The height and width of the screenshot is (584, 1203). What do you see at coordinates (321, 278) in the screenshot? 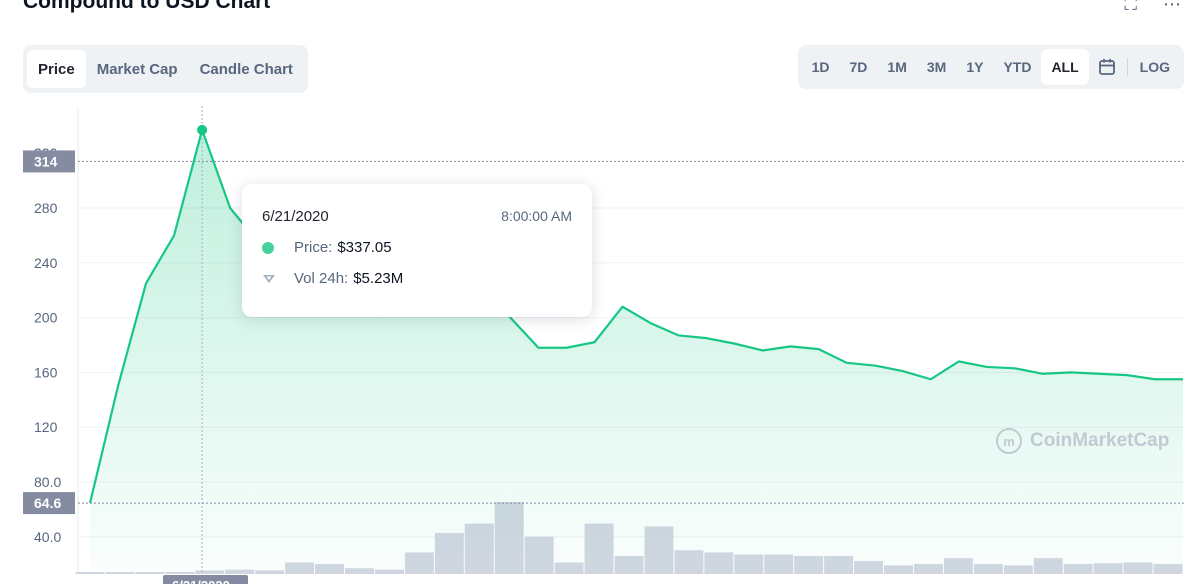
I see `tooltip-volume-label: Vol 24h:` at bounding box center [321, 278].